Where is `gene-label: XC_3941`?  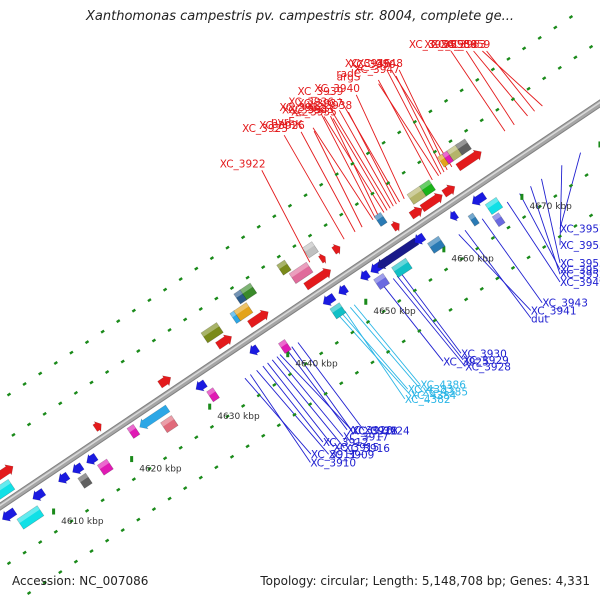
gene-label: XC_3941 is located at coordinates (554, 311).